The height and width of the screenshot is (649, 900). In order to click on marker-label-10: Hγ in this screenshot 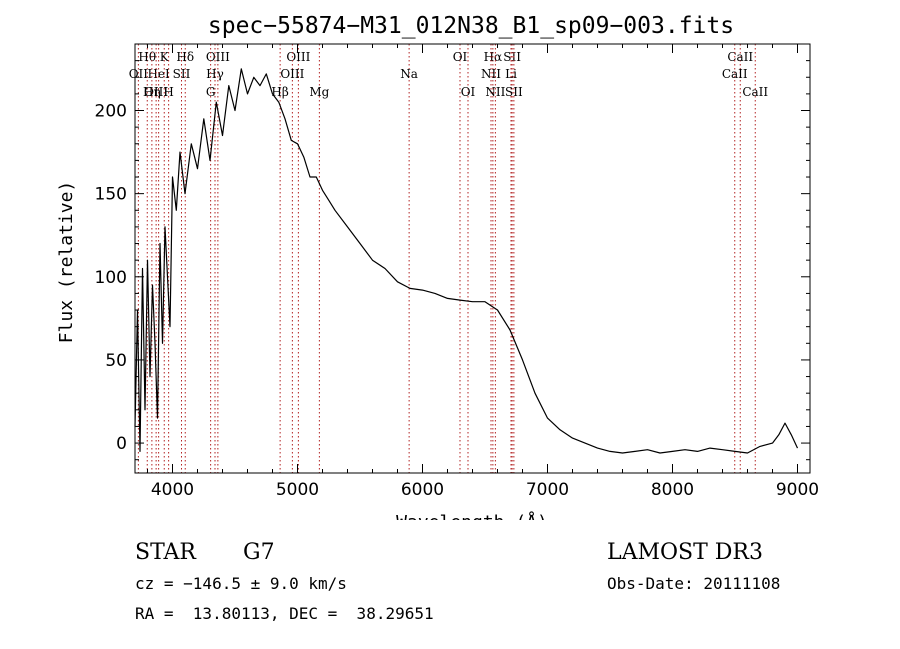, I will do `click(215, 74)`.